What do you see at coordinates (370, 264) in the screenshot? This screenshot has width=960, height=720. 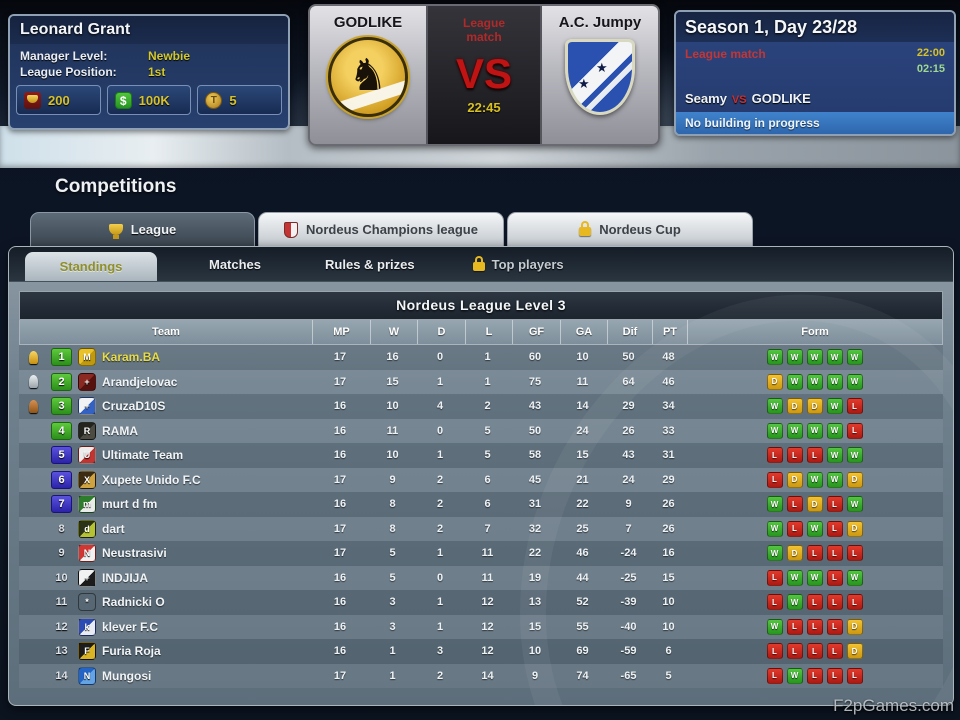 I see `subtab-rules-prizes: Rules & prizes` at bounding box center [370, 264].